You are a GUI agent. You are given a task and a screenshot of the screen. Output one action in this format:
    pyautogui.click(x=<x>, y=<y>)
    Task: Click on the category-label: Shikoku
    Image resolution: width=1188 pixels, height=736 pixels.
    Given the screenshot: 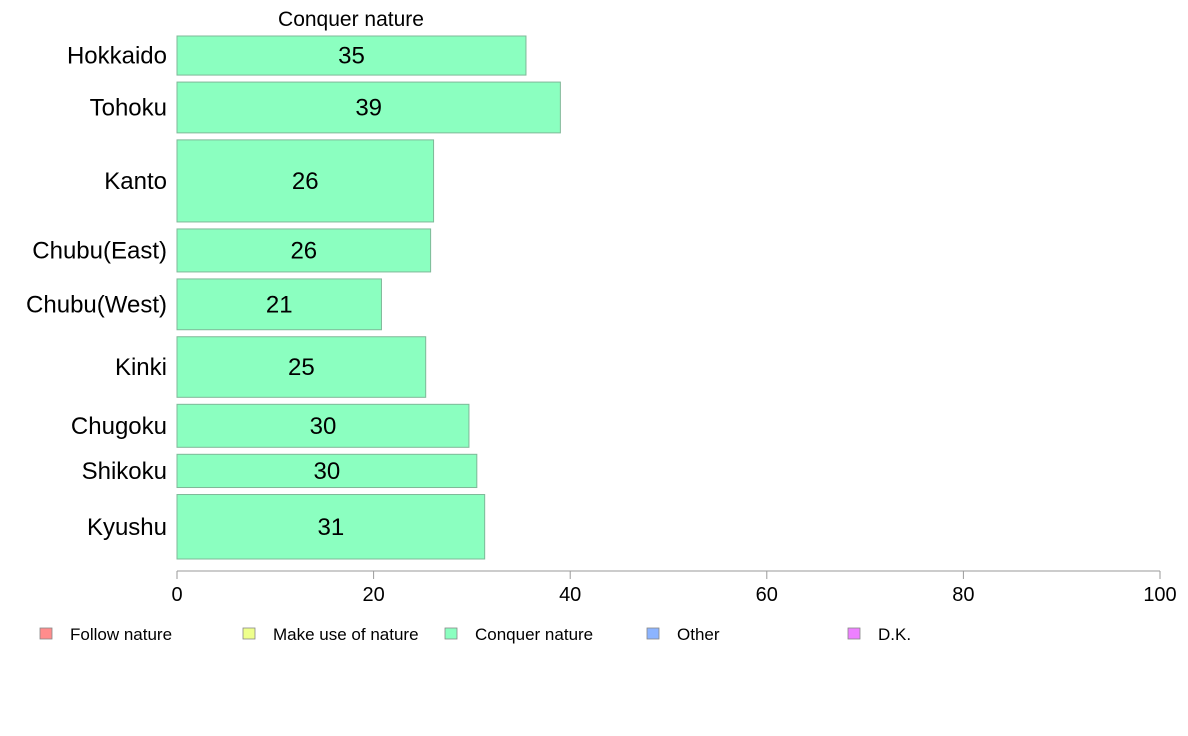 What is the action you would take?
    pyautogui.click(x=124, y=471)
    